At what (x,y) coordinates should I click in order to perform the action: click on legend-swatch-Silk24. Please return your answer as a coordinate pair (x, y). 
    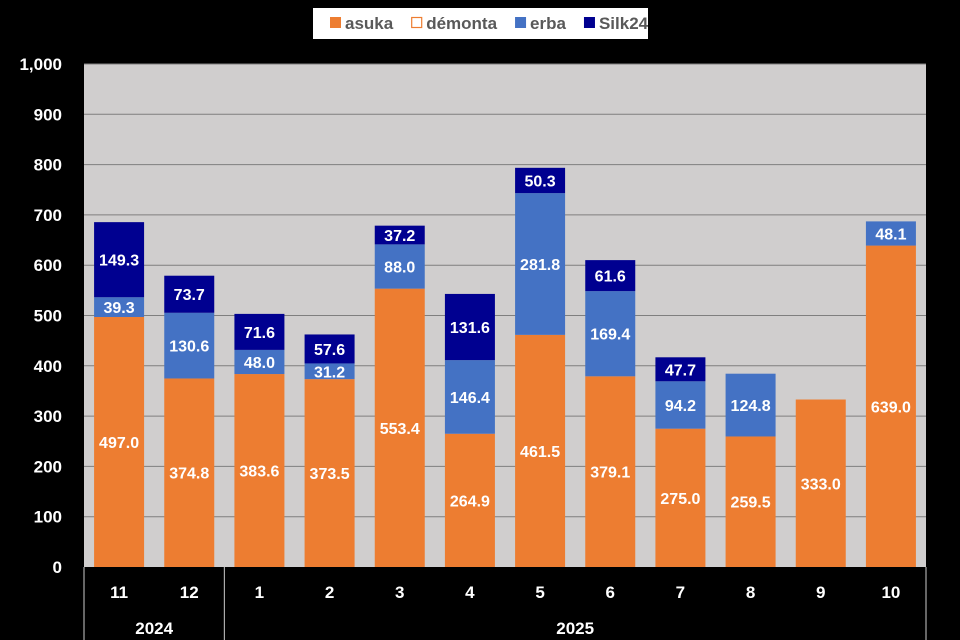
    Looking at the image, I should click on (589, 22).